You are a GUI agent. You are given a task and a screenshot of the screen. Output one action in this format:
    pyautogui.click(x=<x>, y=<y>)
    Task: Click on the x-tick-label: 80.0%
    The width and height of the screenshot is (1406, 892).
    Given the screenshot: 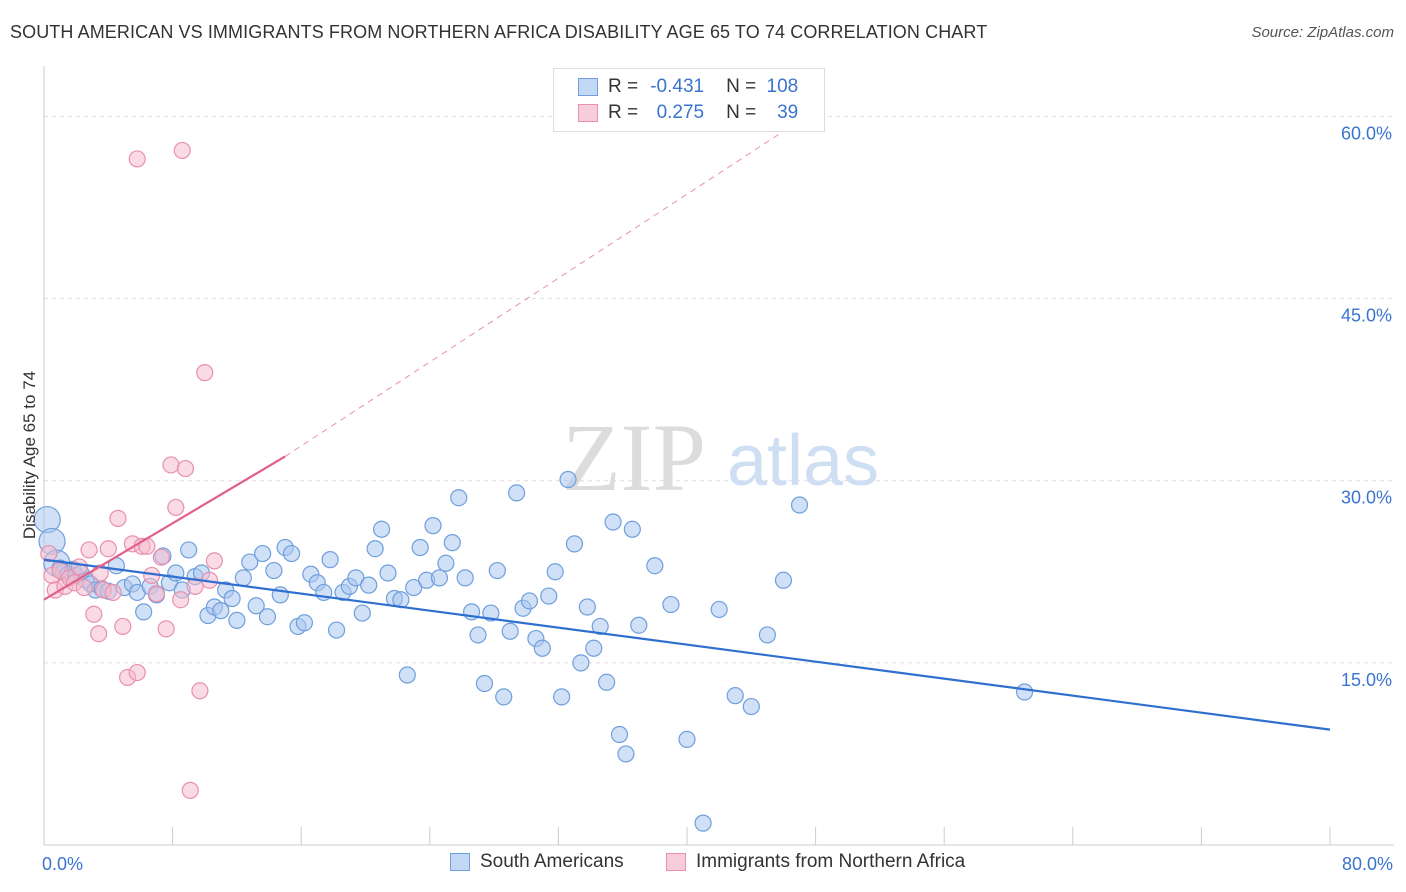 What is the action you would take?
    pyautogui.click(x=1367, y=864)
    